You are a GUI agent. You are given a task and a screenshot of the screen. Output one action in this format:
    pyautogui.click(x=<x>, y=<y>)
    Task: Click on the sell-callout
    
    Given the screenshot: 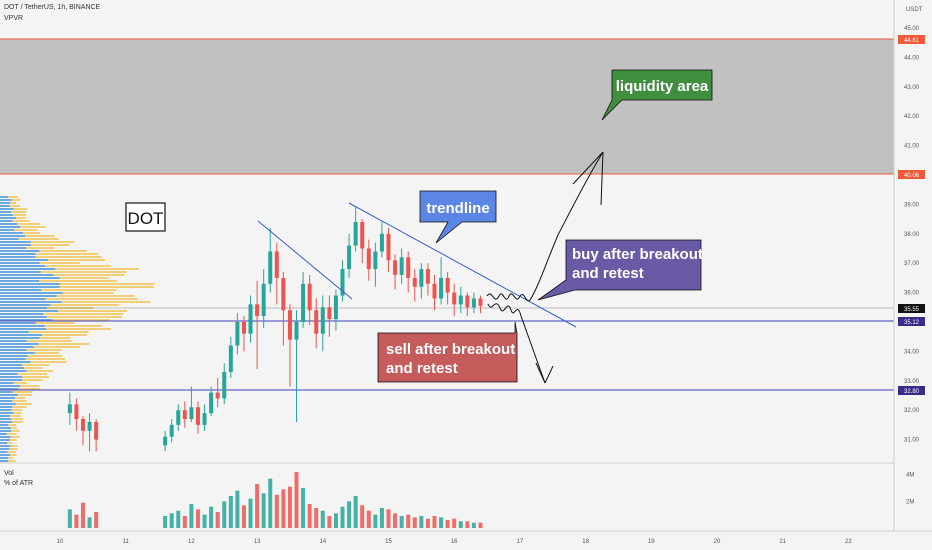 What is the action you would take?
    pyautogui.click(x=447, y=352)
    